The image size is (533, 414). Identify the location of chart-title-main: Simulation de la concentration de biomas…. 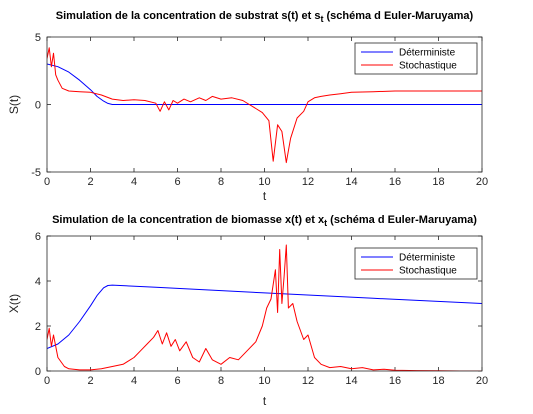
(188, 220).